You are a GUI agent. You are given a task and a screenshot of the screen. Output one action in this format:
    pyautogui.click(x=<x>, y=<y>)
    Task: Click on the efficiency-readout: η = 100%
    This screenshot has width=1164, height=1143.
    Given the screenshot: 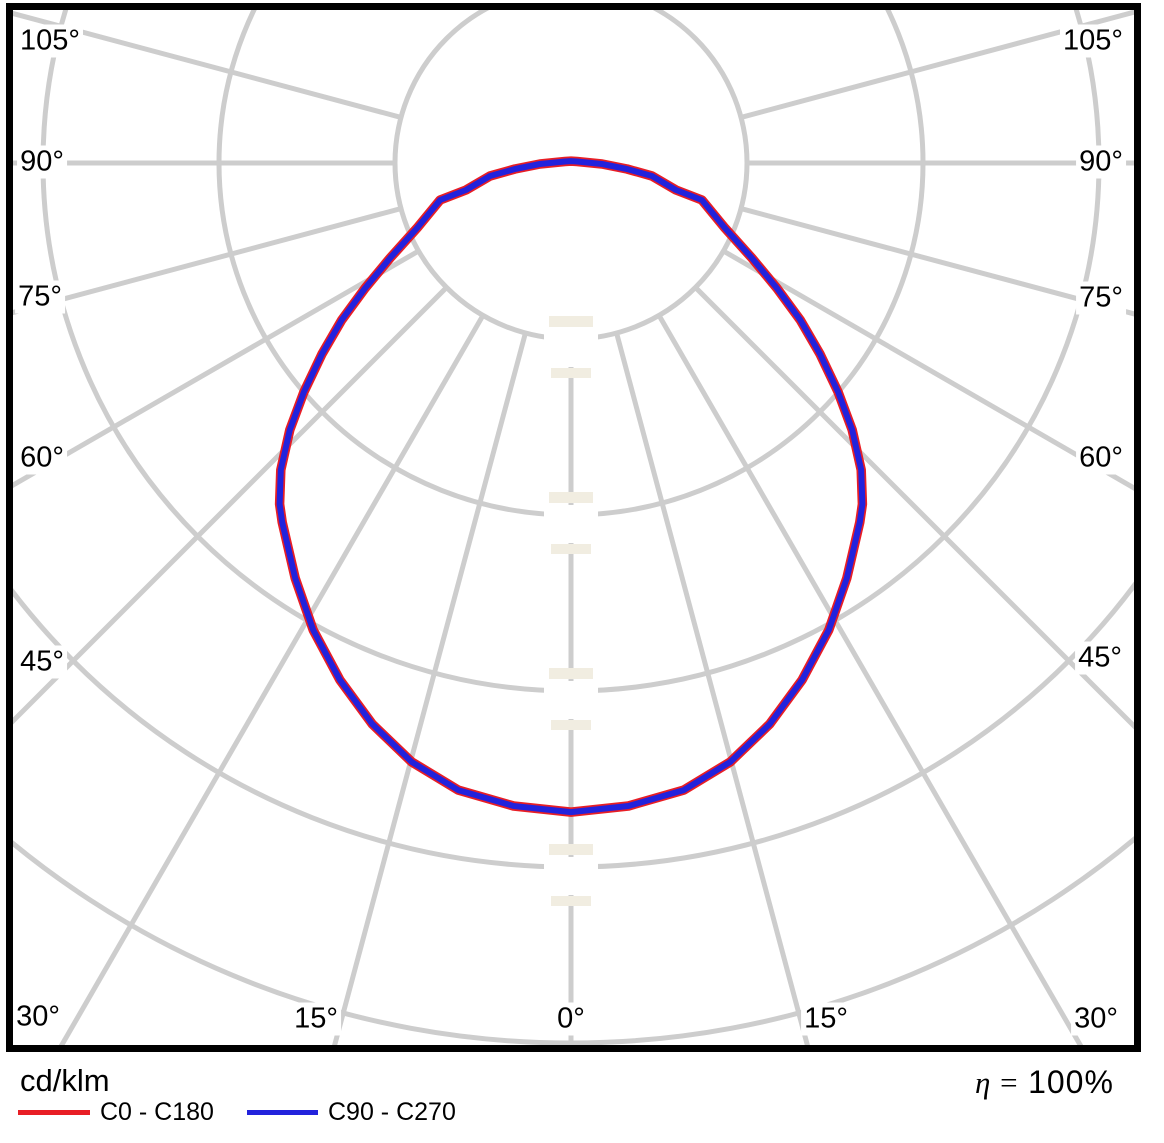 What is the action you would take?
    pyautogui.click(x=1044, y=1082)
    